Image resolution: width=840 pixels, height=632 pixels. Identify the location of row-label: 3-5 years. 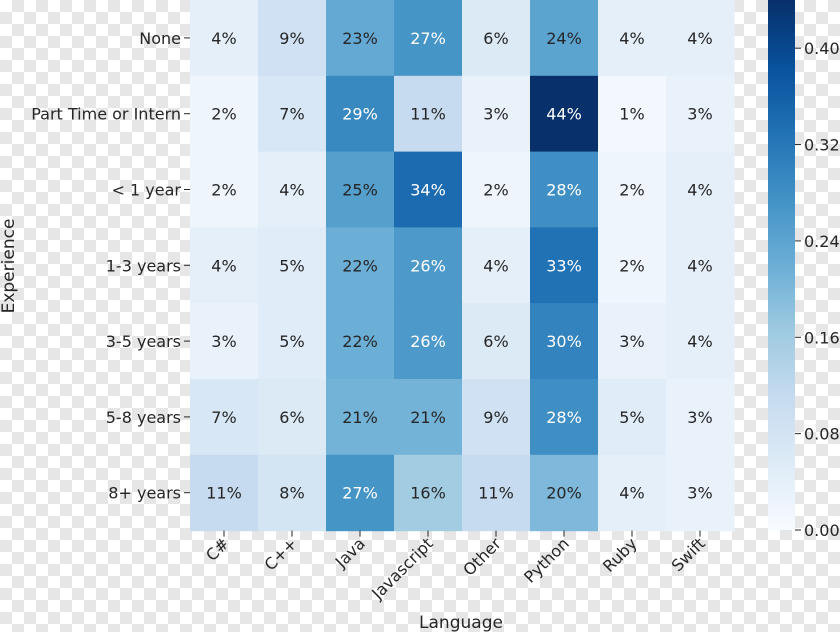
(143, 341).